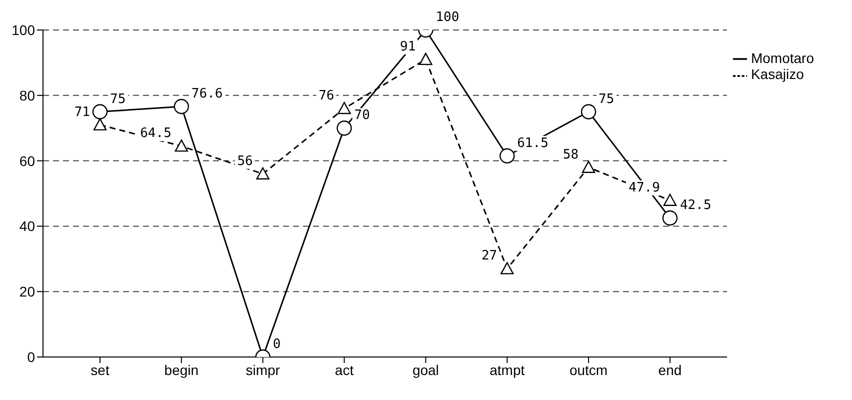  What do you see at coordinates (27, 95) in the screenshot?
I see `y-tick-label: 80` at bounding box center [27, 95].